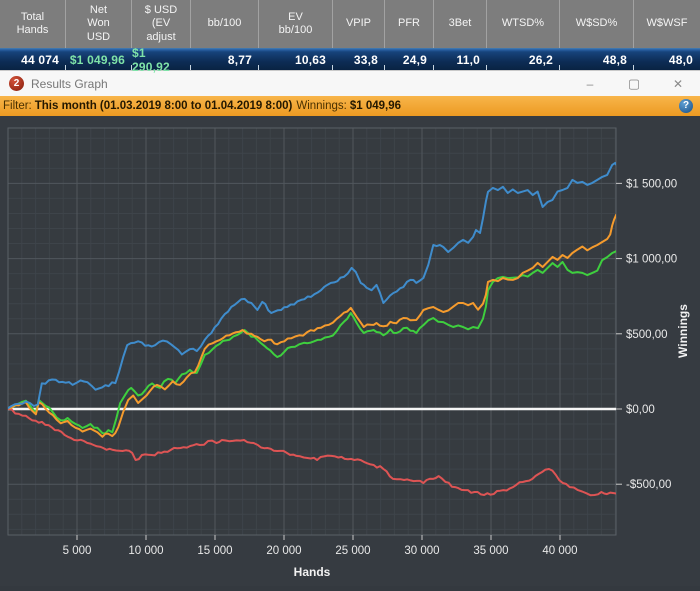 The width and height of the screenshot is (700, 591). What do you see at coordinates (321, 106) in the screenshot?
I see `winnings-label: Winnings:` at bounding box center [321, 106].